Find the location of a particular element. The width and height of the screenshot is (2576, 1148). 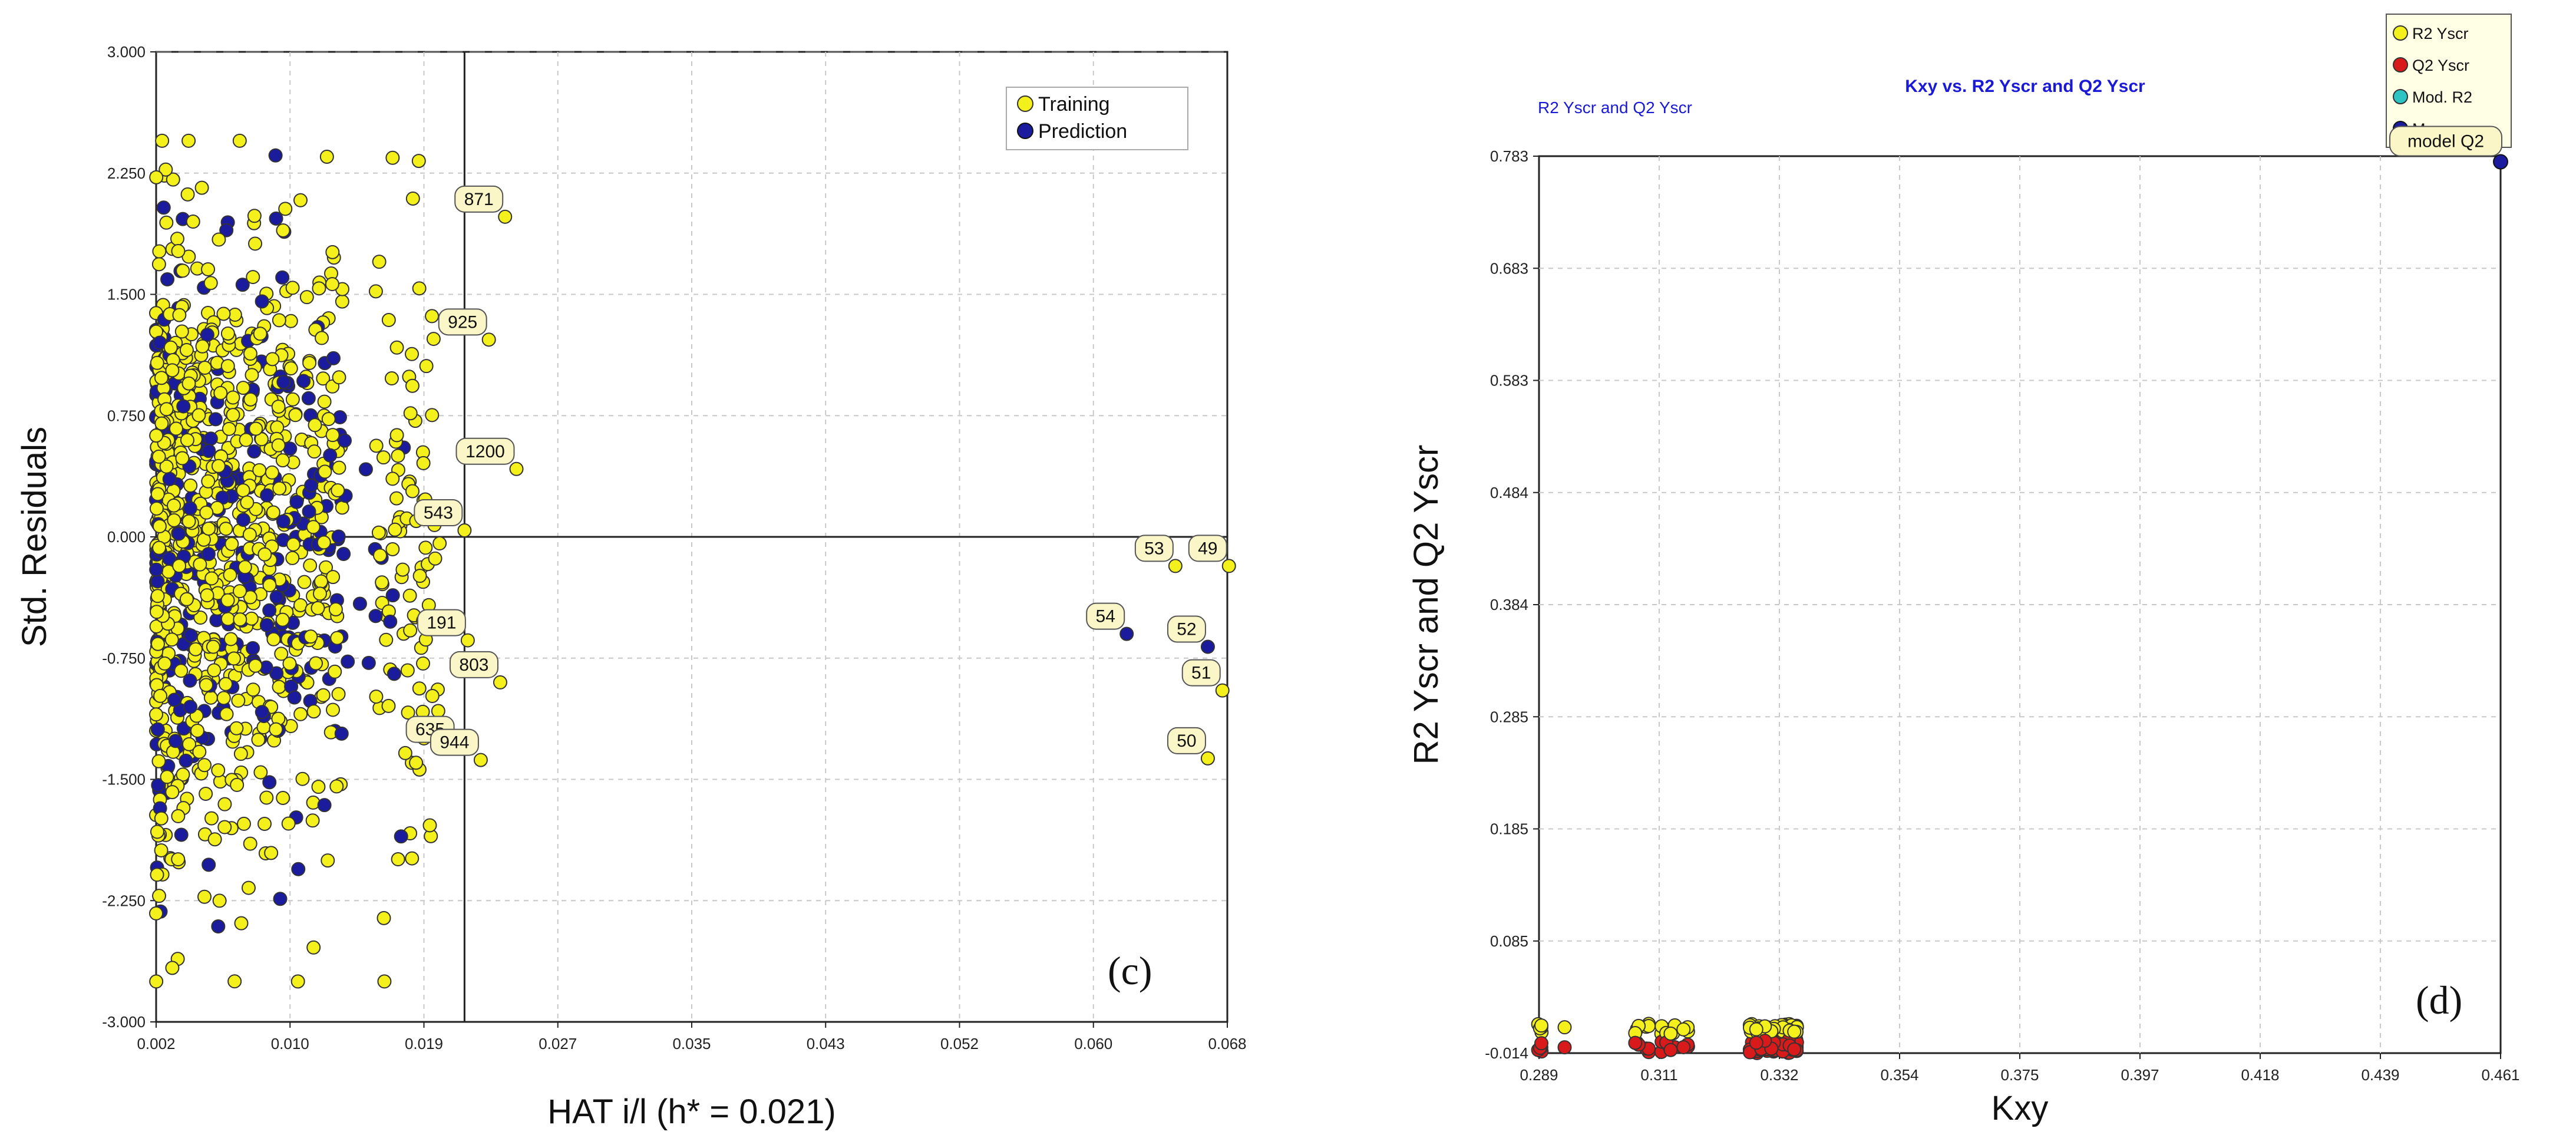

legend-modr2-marker is located at coordinates (2400, 97).